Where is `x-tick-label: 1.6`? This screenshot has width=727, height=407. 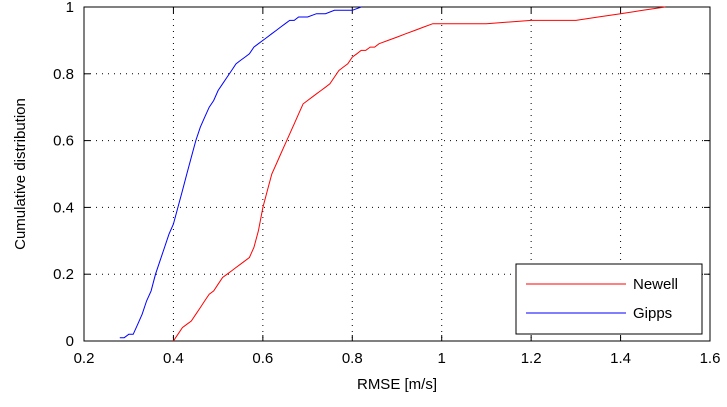 x-tick-label: 1.6 is located at coordinates (710, 358).